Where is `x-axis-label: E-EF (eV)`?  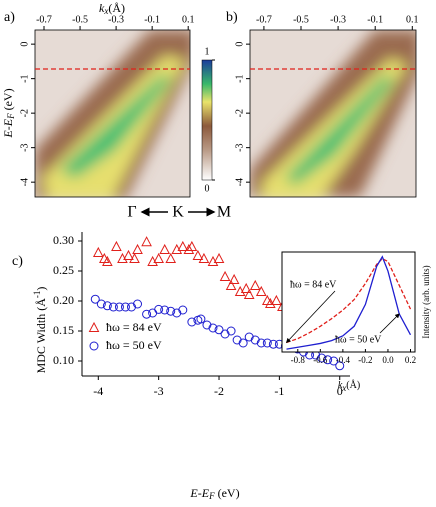
x-axis-label: E-EF (eV) is located at coordinates (214, 493).